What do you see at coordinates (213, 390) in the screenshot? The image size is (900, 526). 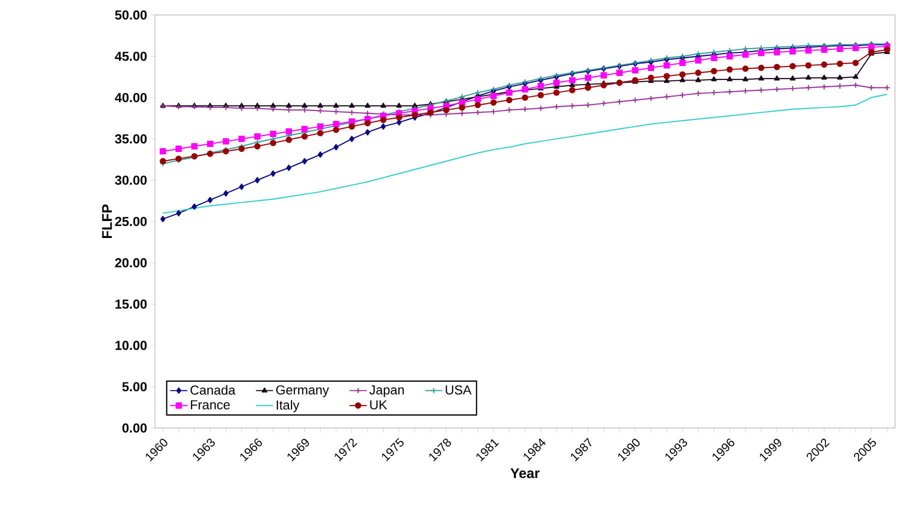 I see `legend-label: Canada` at bounding box center [213, 390].